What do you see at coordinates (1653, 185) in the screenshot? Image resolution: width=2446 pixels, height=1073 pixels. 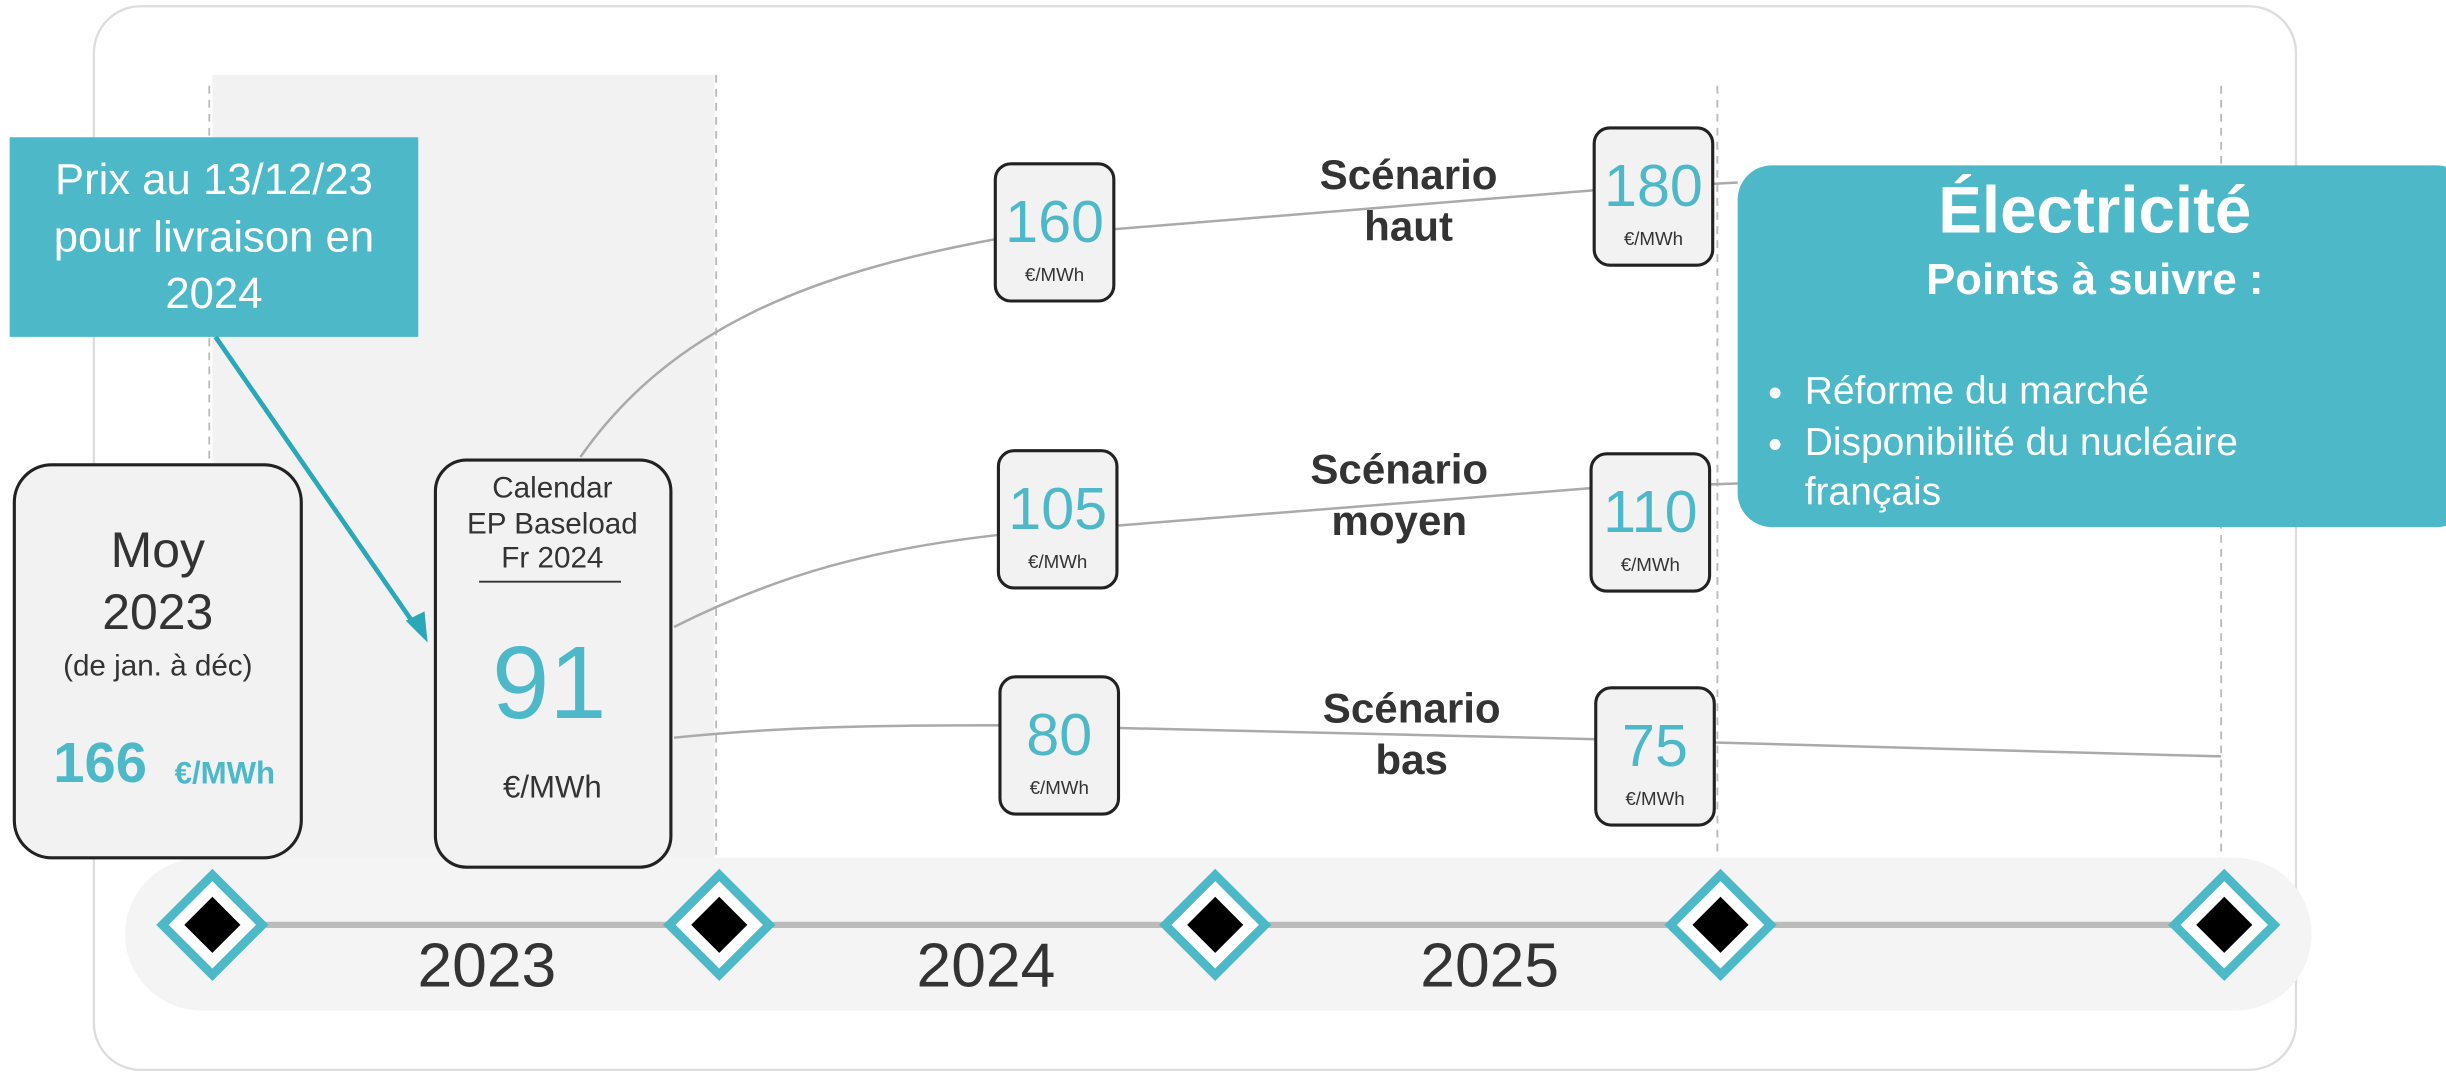 I see `value: 180` at bounding box center [1653, 185].